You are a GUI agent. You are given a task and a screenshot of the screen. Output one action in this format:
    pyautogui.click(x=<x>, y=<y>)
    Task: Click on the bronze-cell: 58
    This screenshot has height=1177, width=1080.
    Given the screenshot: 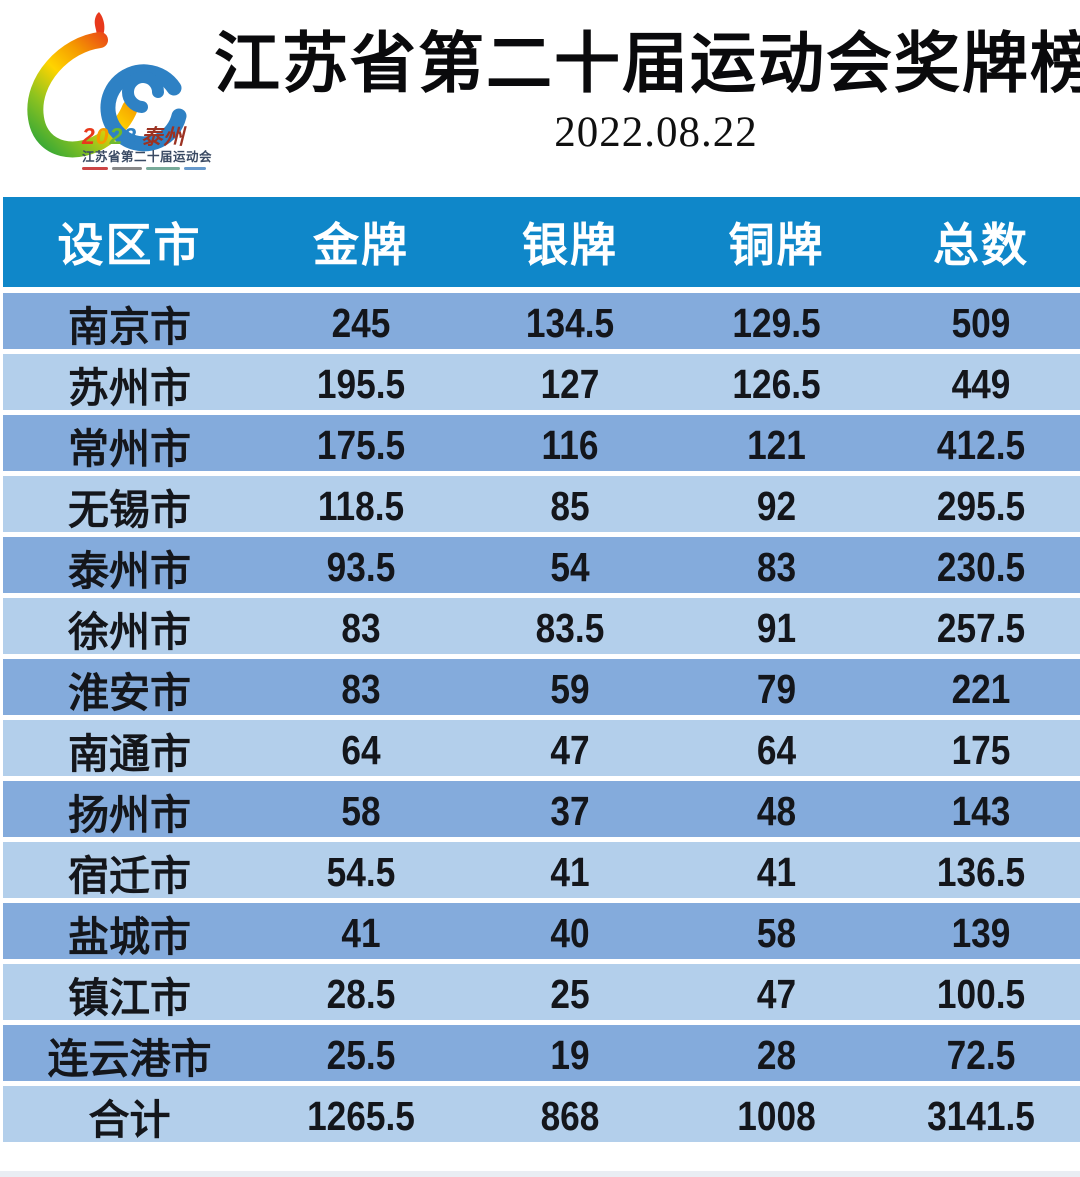 What is the action you would take?
    pyautogui.click(x=776, y=932)
    